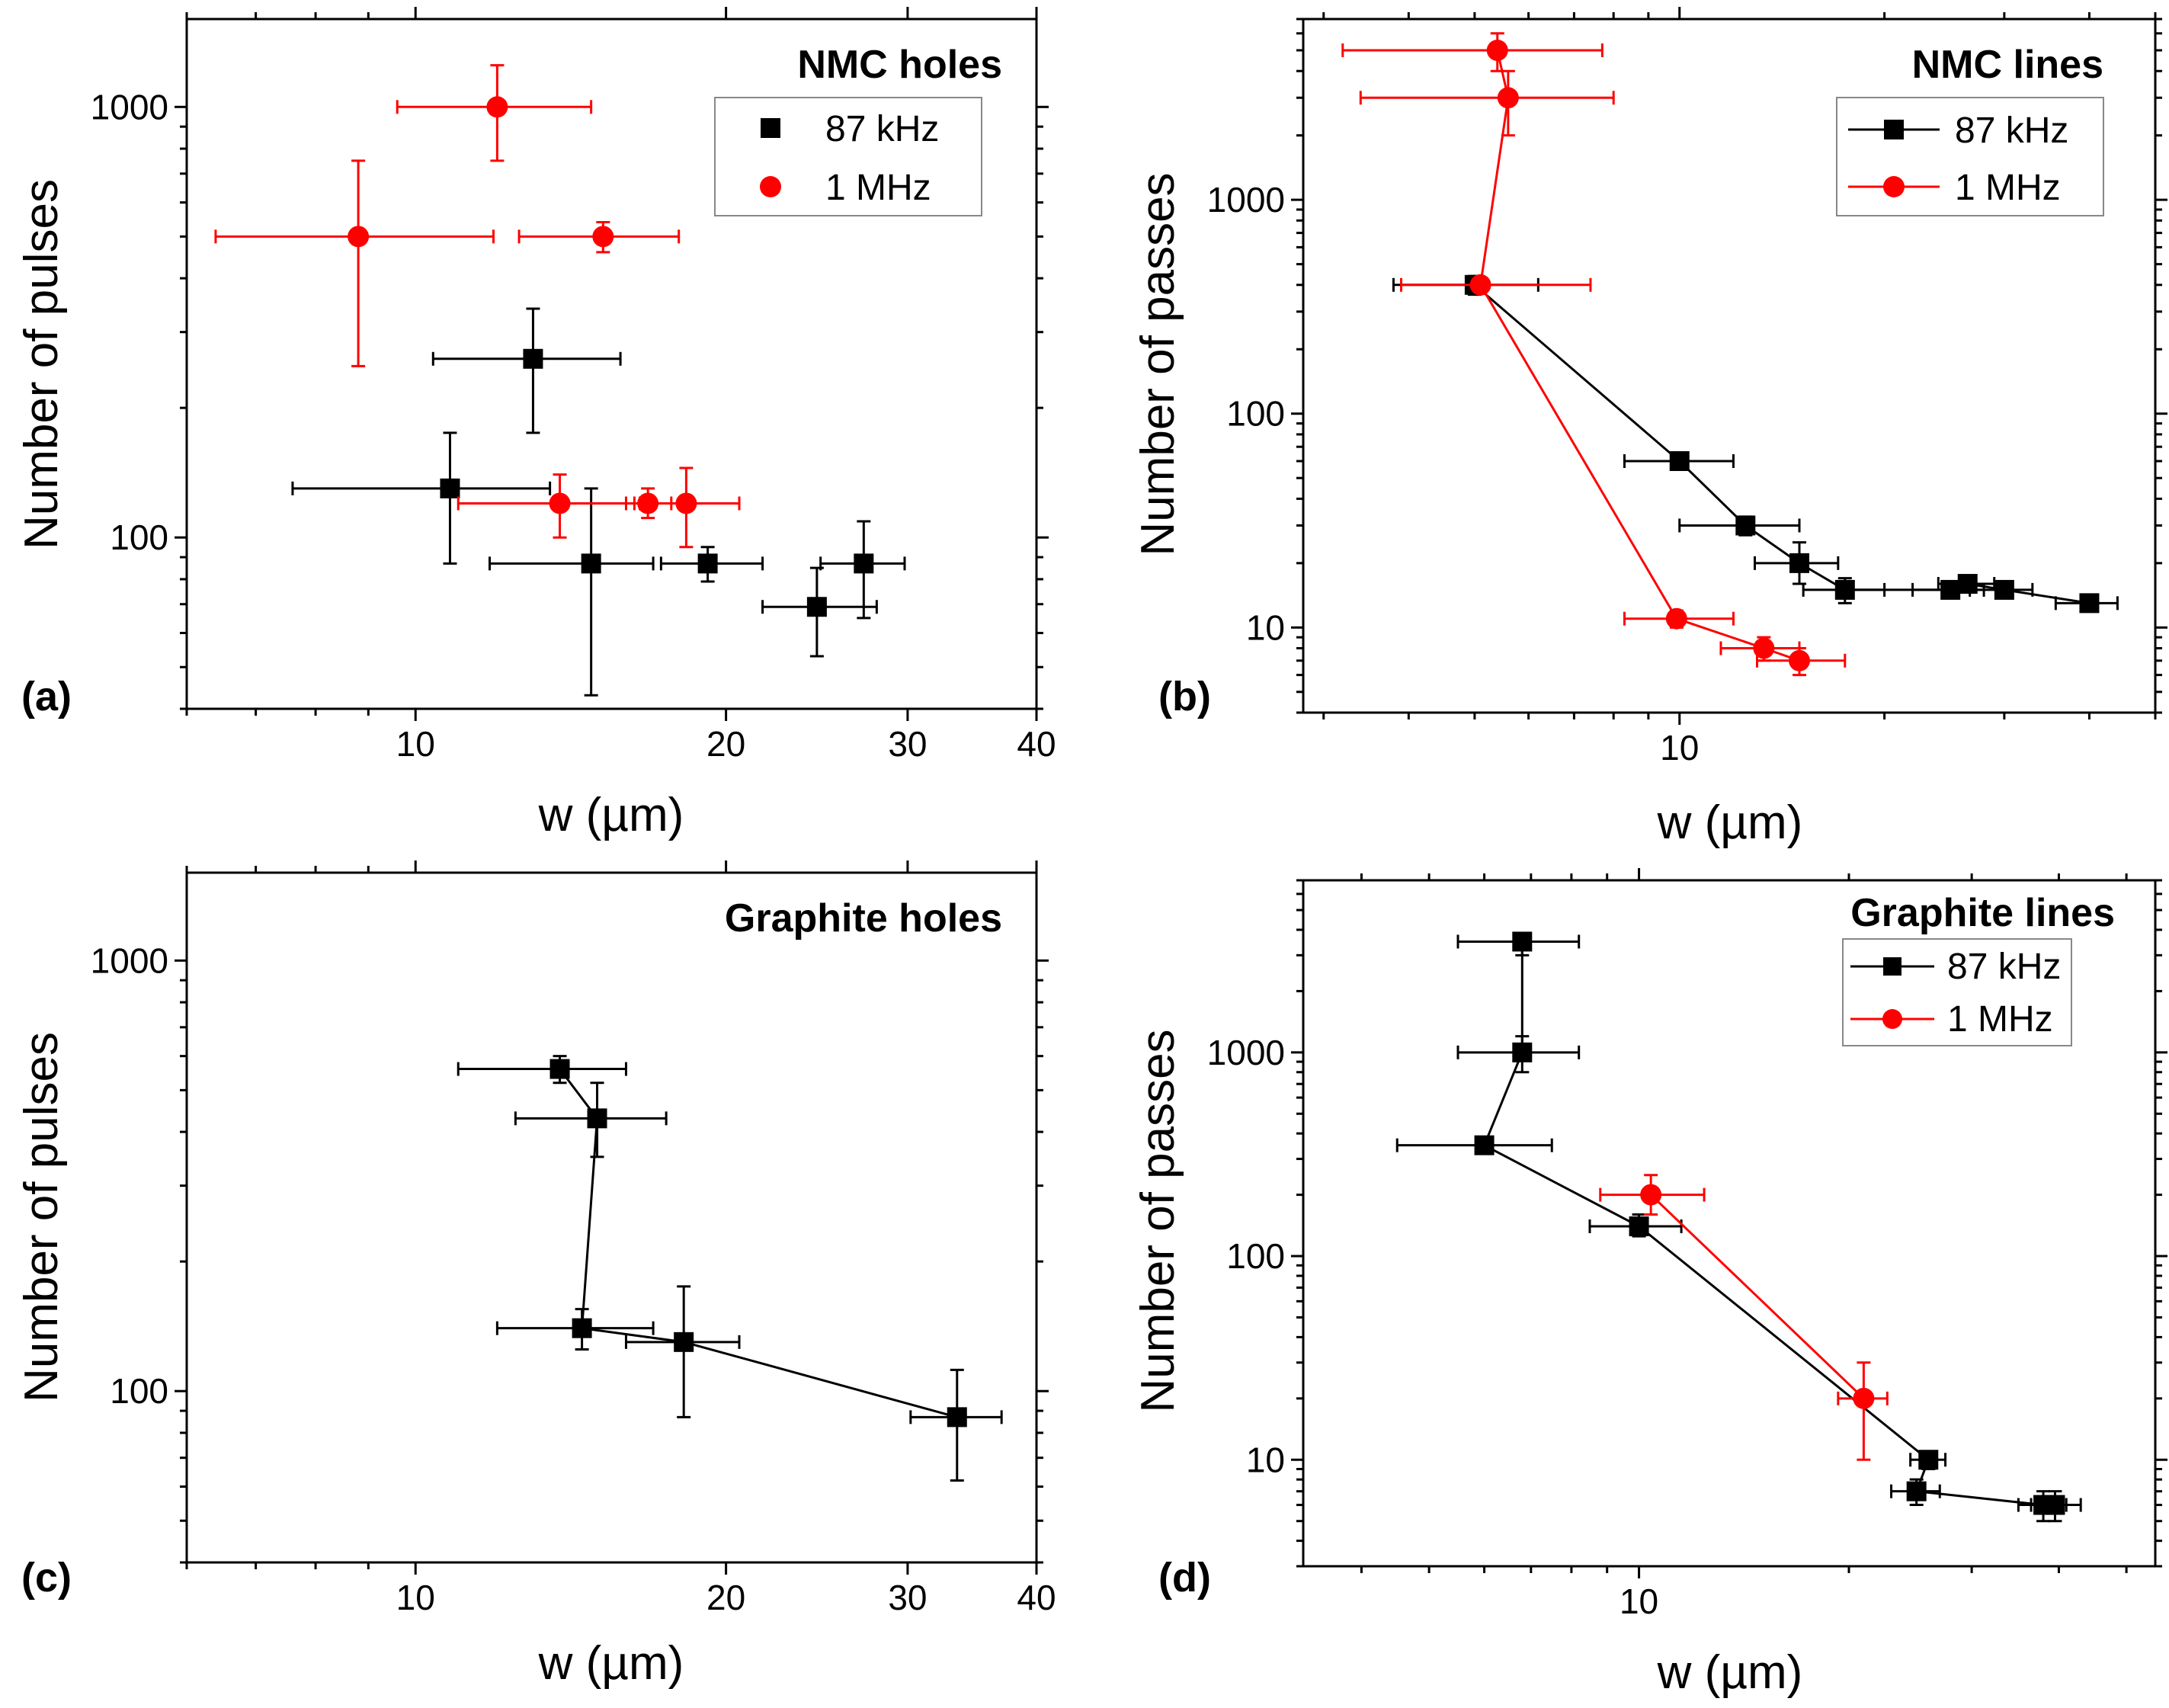  I want to click on chart-title: NMC holes, so click(900, 65).